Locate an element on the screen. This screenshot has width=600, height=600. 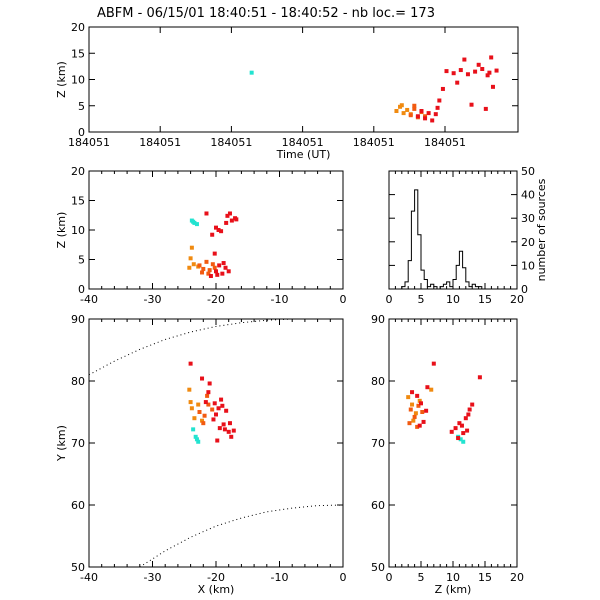
y-tick-label: 20 is located at coordinates (78, 27).